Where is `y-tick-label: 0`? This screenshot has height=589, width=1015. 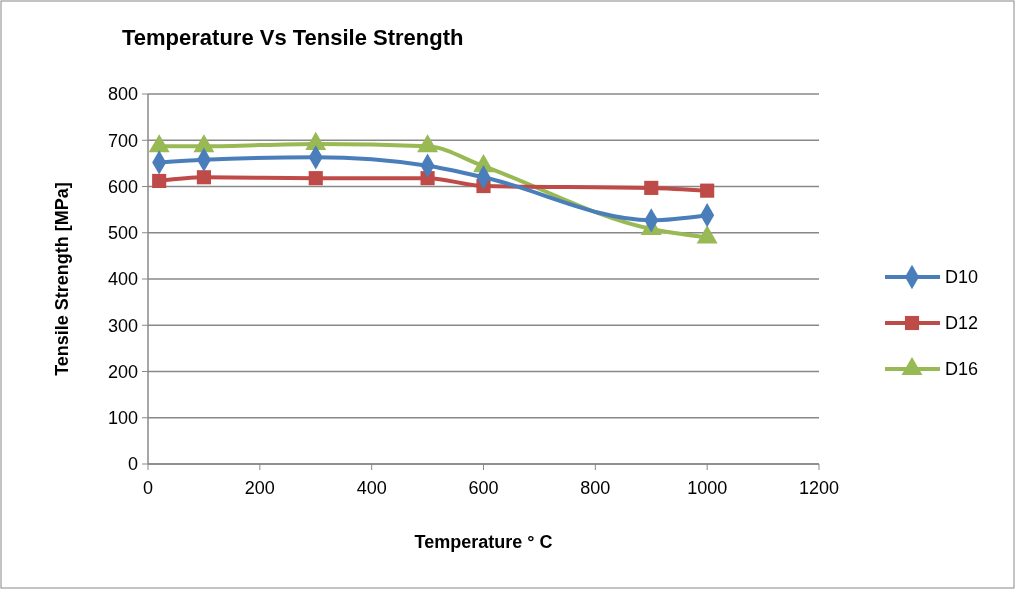
y-tick-label: 0 is located at coordinates (132, 464).